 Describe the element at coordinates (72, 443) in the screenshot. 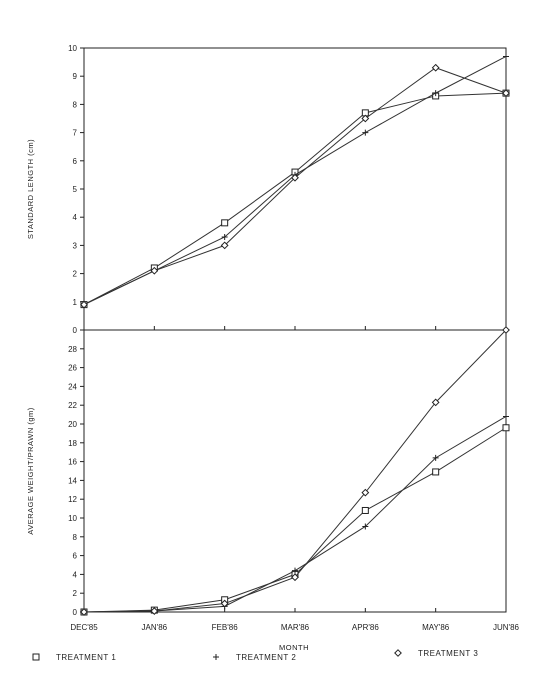

I see `y-tick-label: 18` at that location.